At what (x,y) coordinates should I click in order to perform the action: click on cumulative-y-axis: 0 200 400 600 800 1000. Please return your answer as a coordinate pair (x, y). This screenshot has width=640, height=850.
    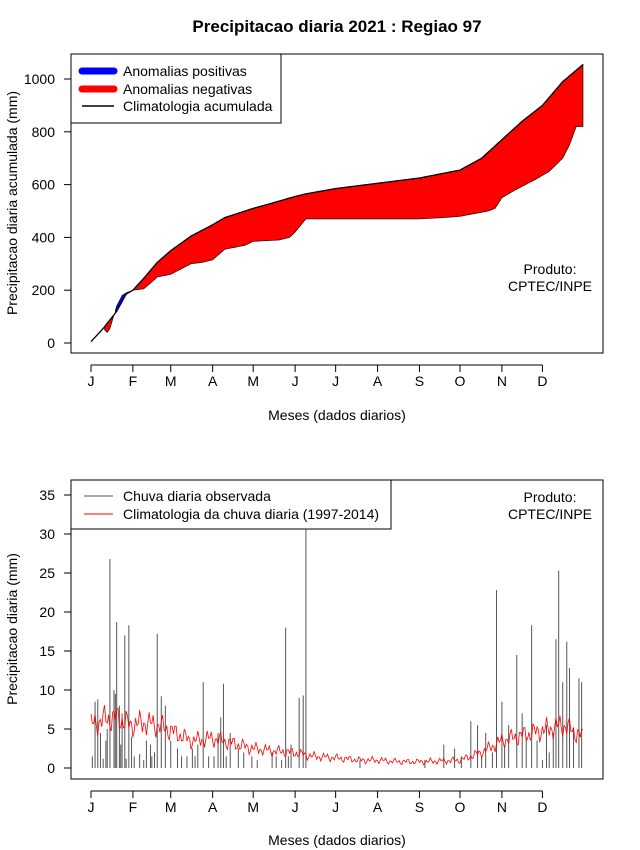
    Looking at the image, I should click on (48, 211).